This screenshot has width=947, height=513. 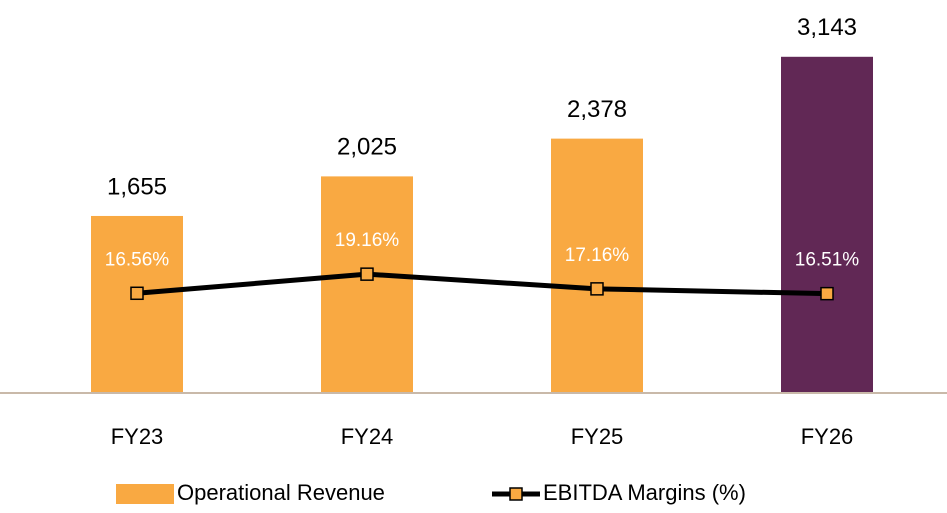 I want to click on line-value-label: 16.56%, so click(x=137, y=259).